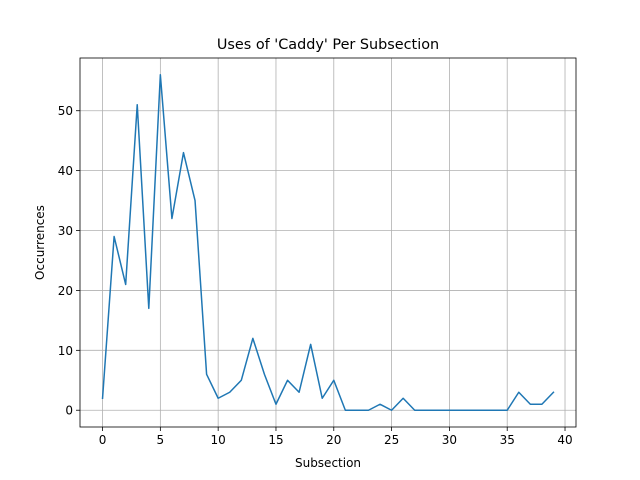 The width and height of the screenshot is (640, 480). What do you see at coordinates (103, 440) in the screenshot?
I see `x-tick-label: 0` at bounding box center [103, 440].